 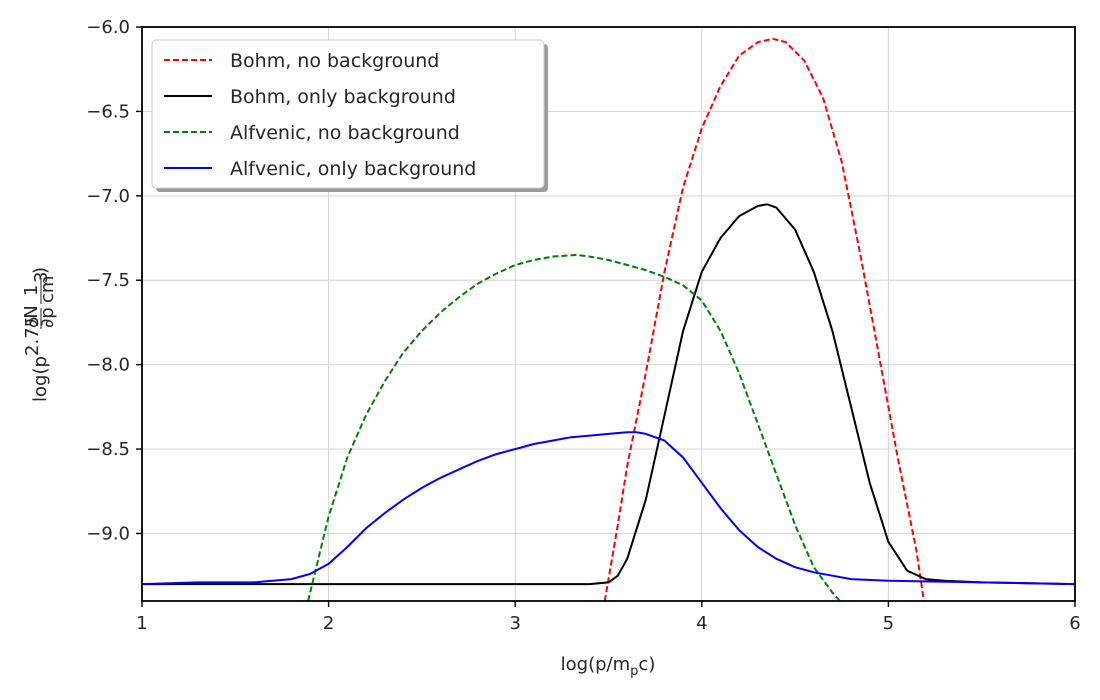 I want to click on y-tick-label: −9.0, so click(x=108, y=533).